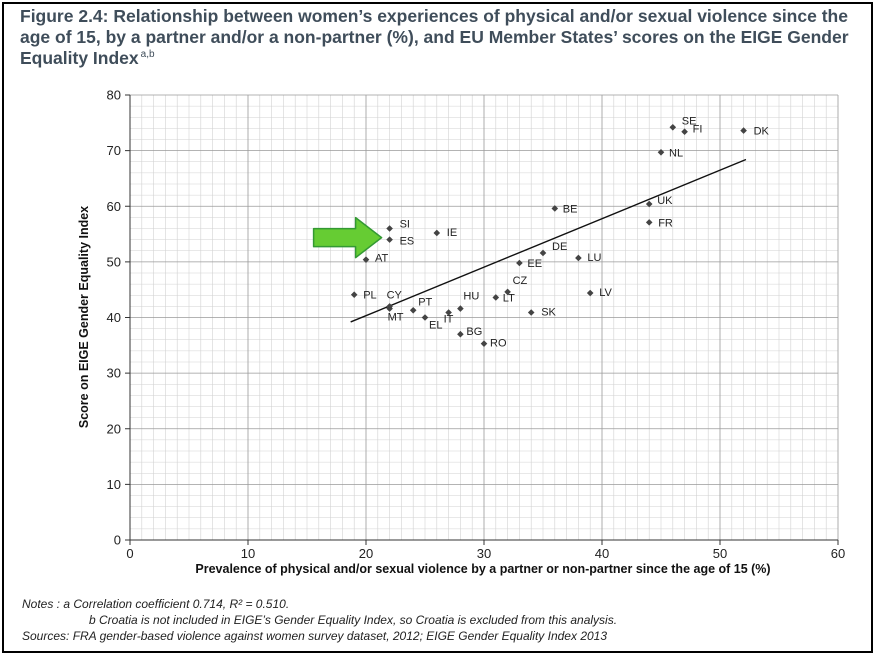 Image resolution: width=875 pixels, height=655 pixels. Describe the element at coordinates (555, 208) in the screenshot. I see `point-be` at that location.